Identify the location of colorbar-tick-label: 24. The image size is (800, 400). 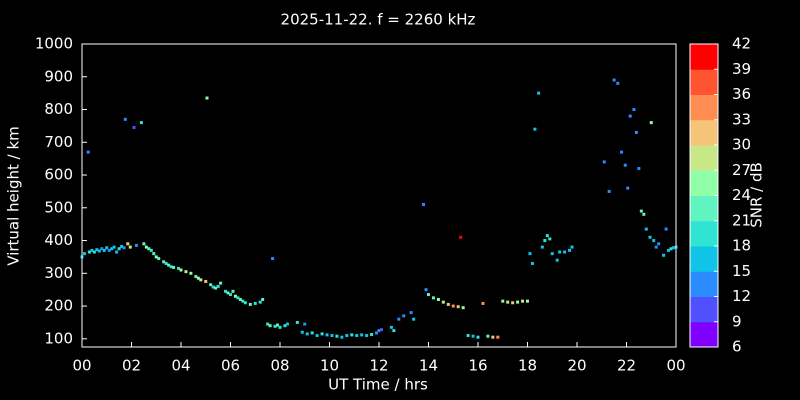
(741, 195).